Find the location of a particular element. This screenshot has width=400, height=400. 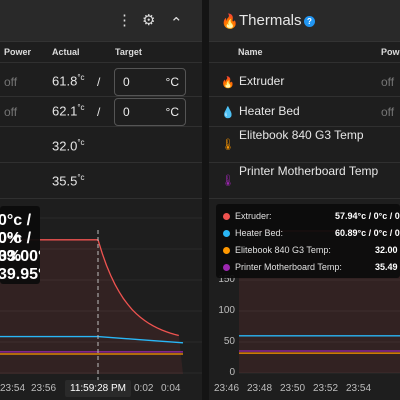

x-tick: 23:56 is located at coordinates (44, 388).